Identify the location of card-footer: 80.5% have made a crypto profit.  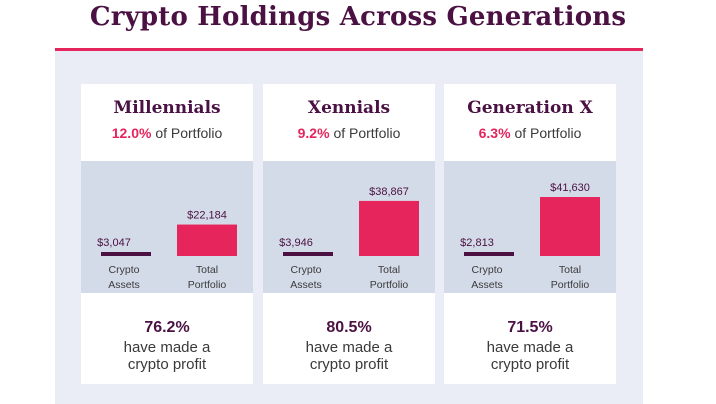
(349, 338).